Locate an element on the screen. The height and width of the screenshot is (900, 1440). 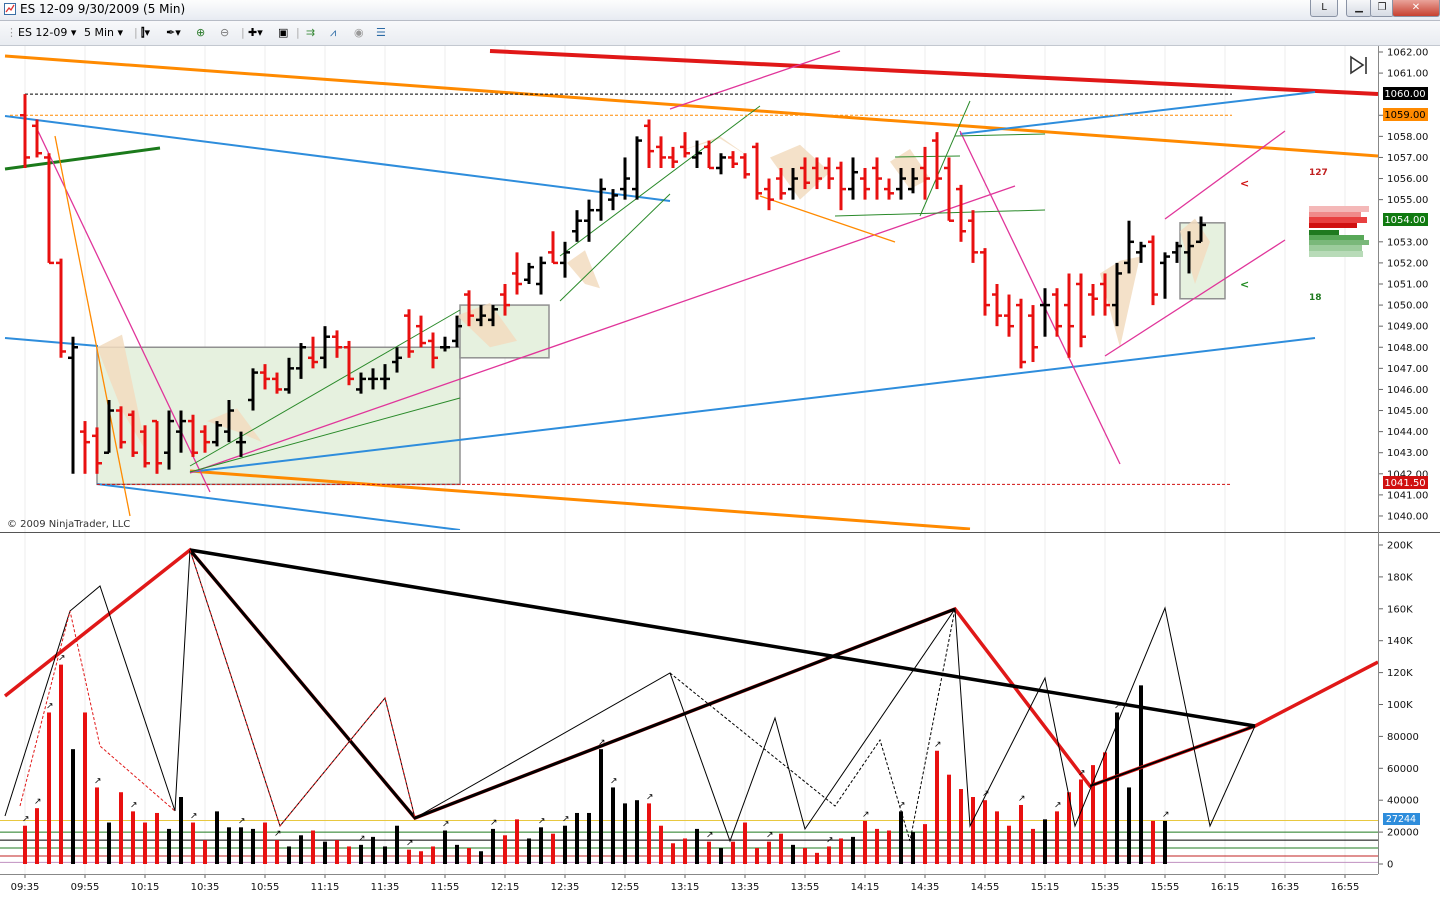
indicators-icon: ⩘ is located at coordinates (333, 32).